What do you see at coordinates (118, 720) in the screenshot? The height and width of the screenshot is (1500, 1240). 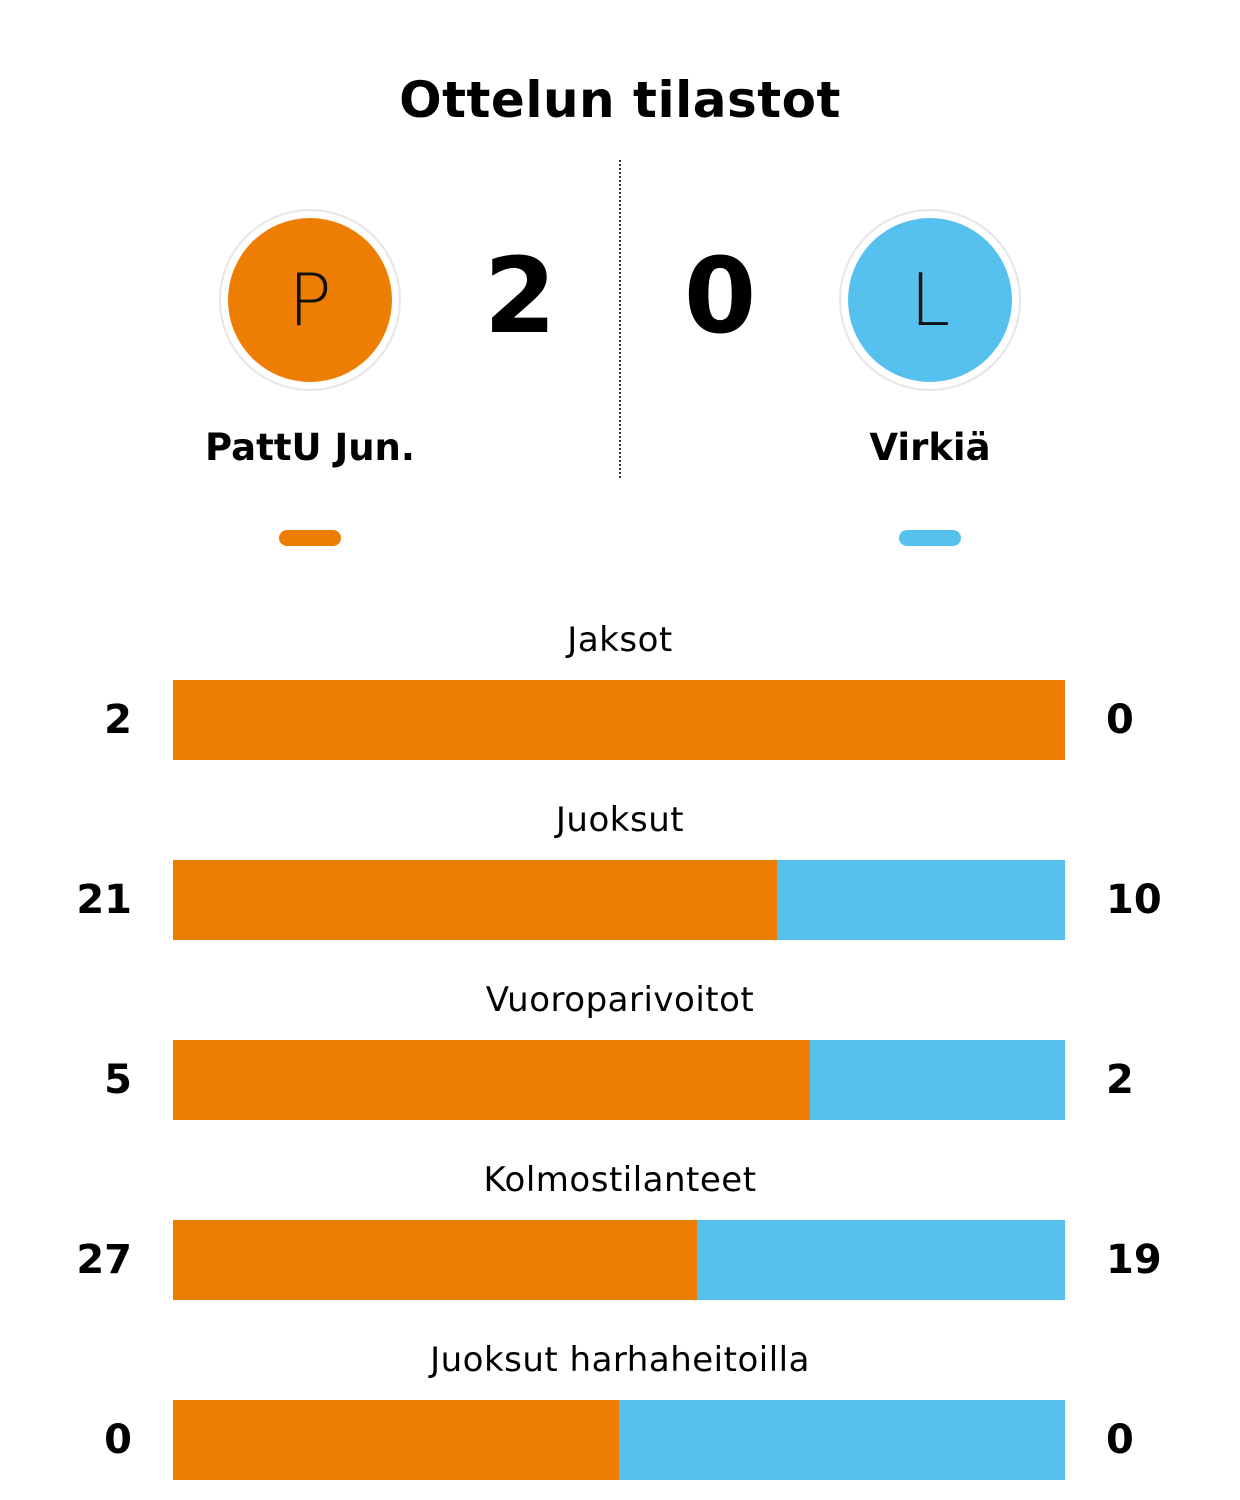 I see `stat-home-value: 2` at bounding box center [118, 720].